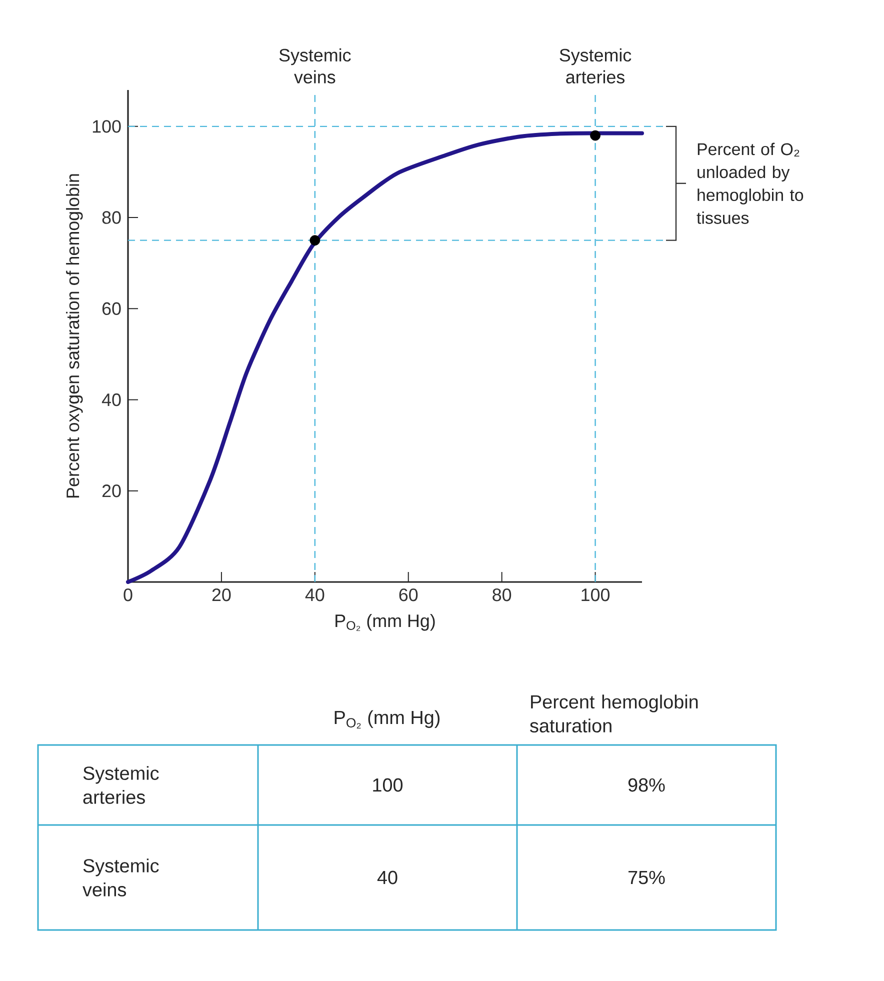 This screenshot has width=884, height=981. What do you see at coordinates (596, 595) in the screenshot?
I see `x-tick-label: 100` at bounding box center [596, 595].